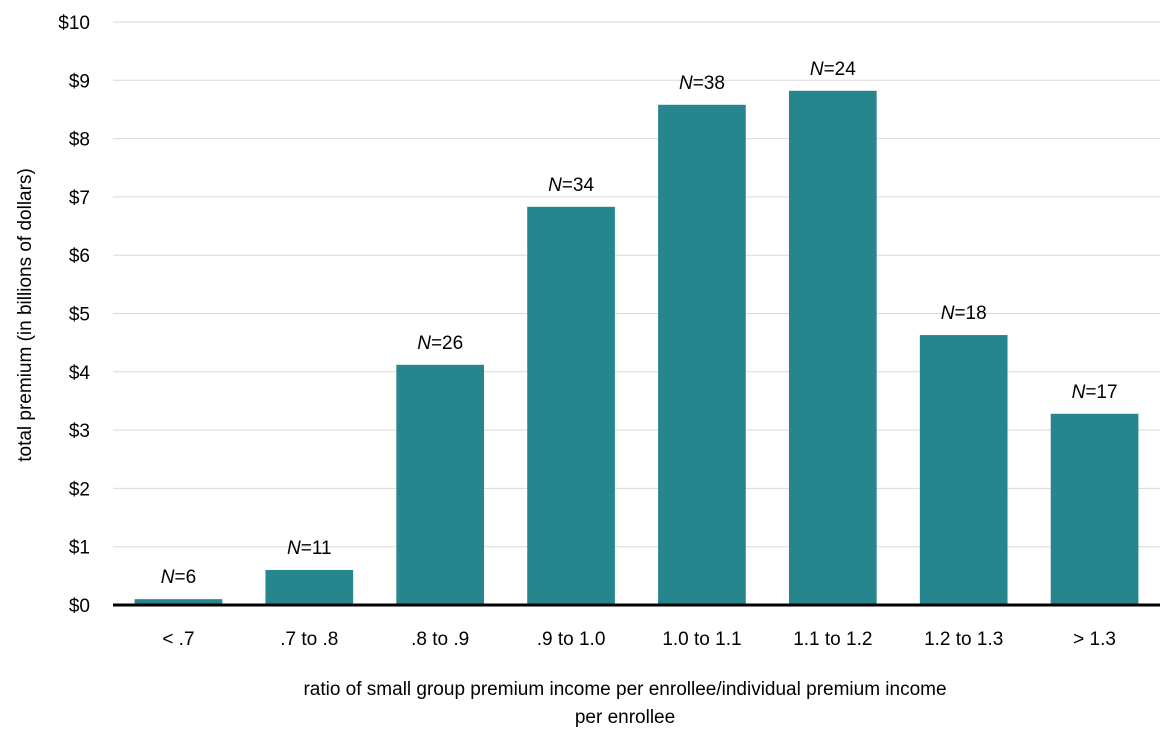 The width and height of the screenshot is (1166, 729). Describe the element at coordinates (79, 489) in the screenshot. I see `y-tick-label: $2` at that location.